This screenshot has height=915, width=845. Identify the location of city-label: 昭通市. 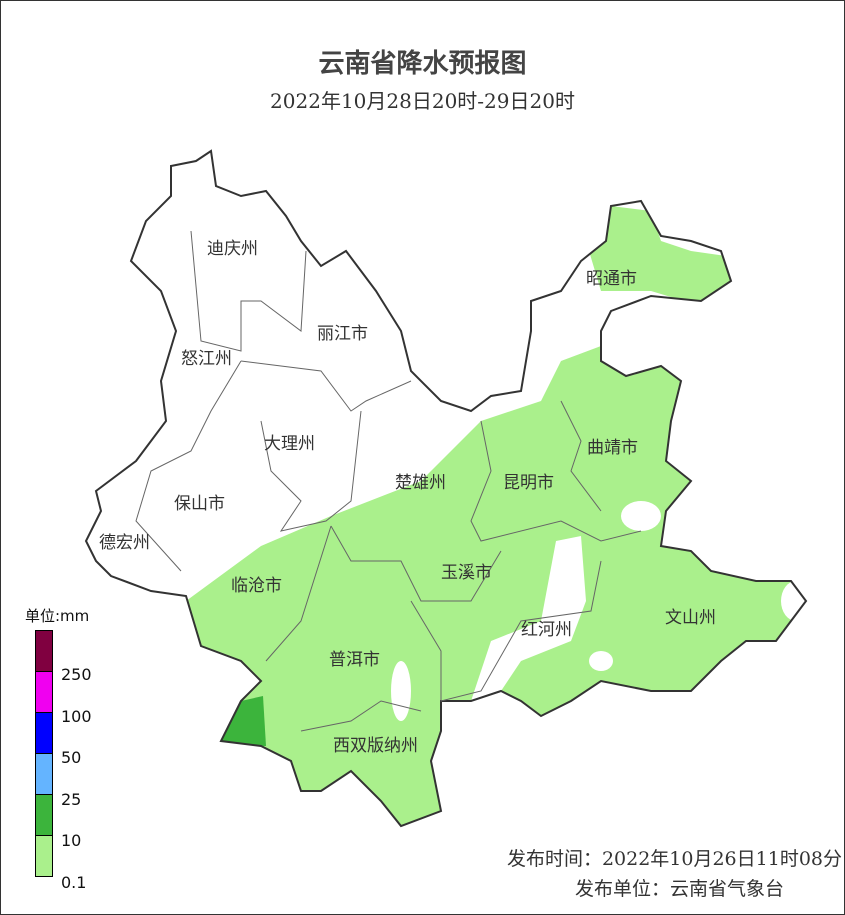
(611, 279).